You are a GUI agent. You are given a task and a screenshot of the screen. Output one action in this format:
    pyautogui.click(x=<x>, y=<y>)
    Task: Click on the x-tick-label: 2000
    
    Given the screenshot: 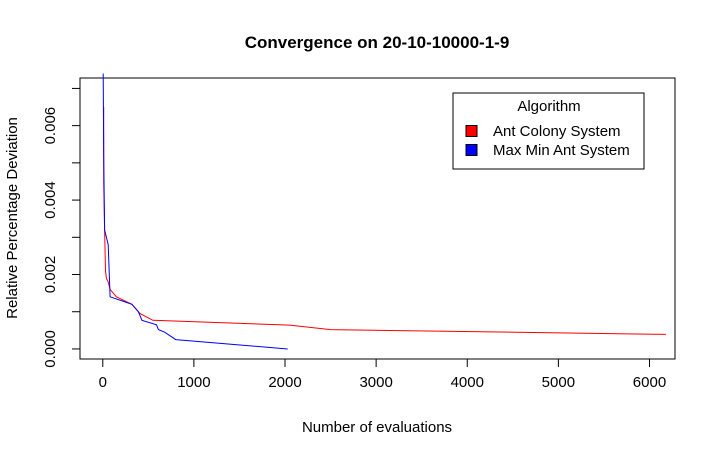 What is the action you would take?
    pyautogui.click(x=284, y=382)
    